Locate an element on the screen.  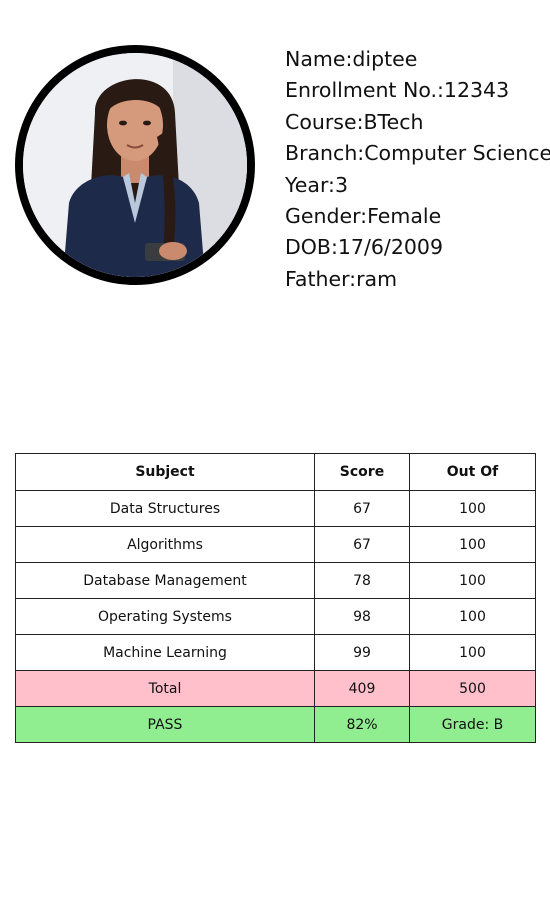
date-of-birth: DOB:17/6/2009 is located at coordinates (364, 247).